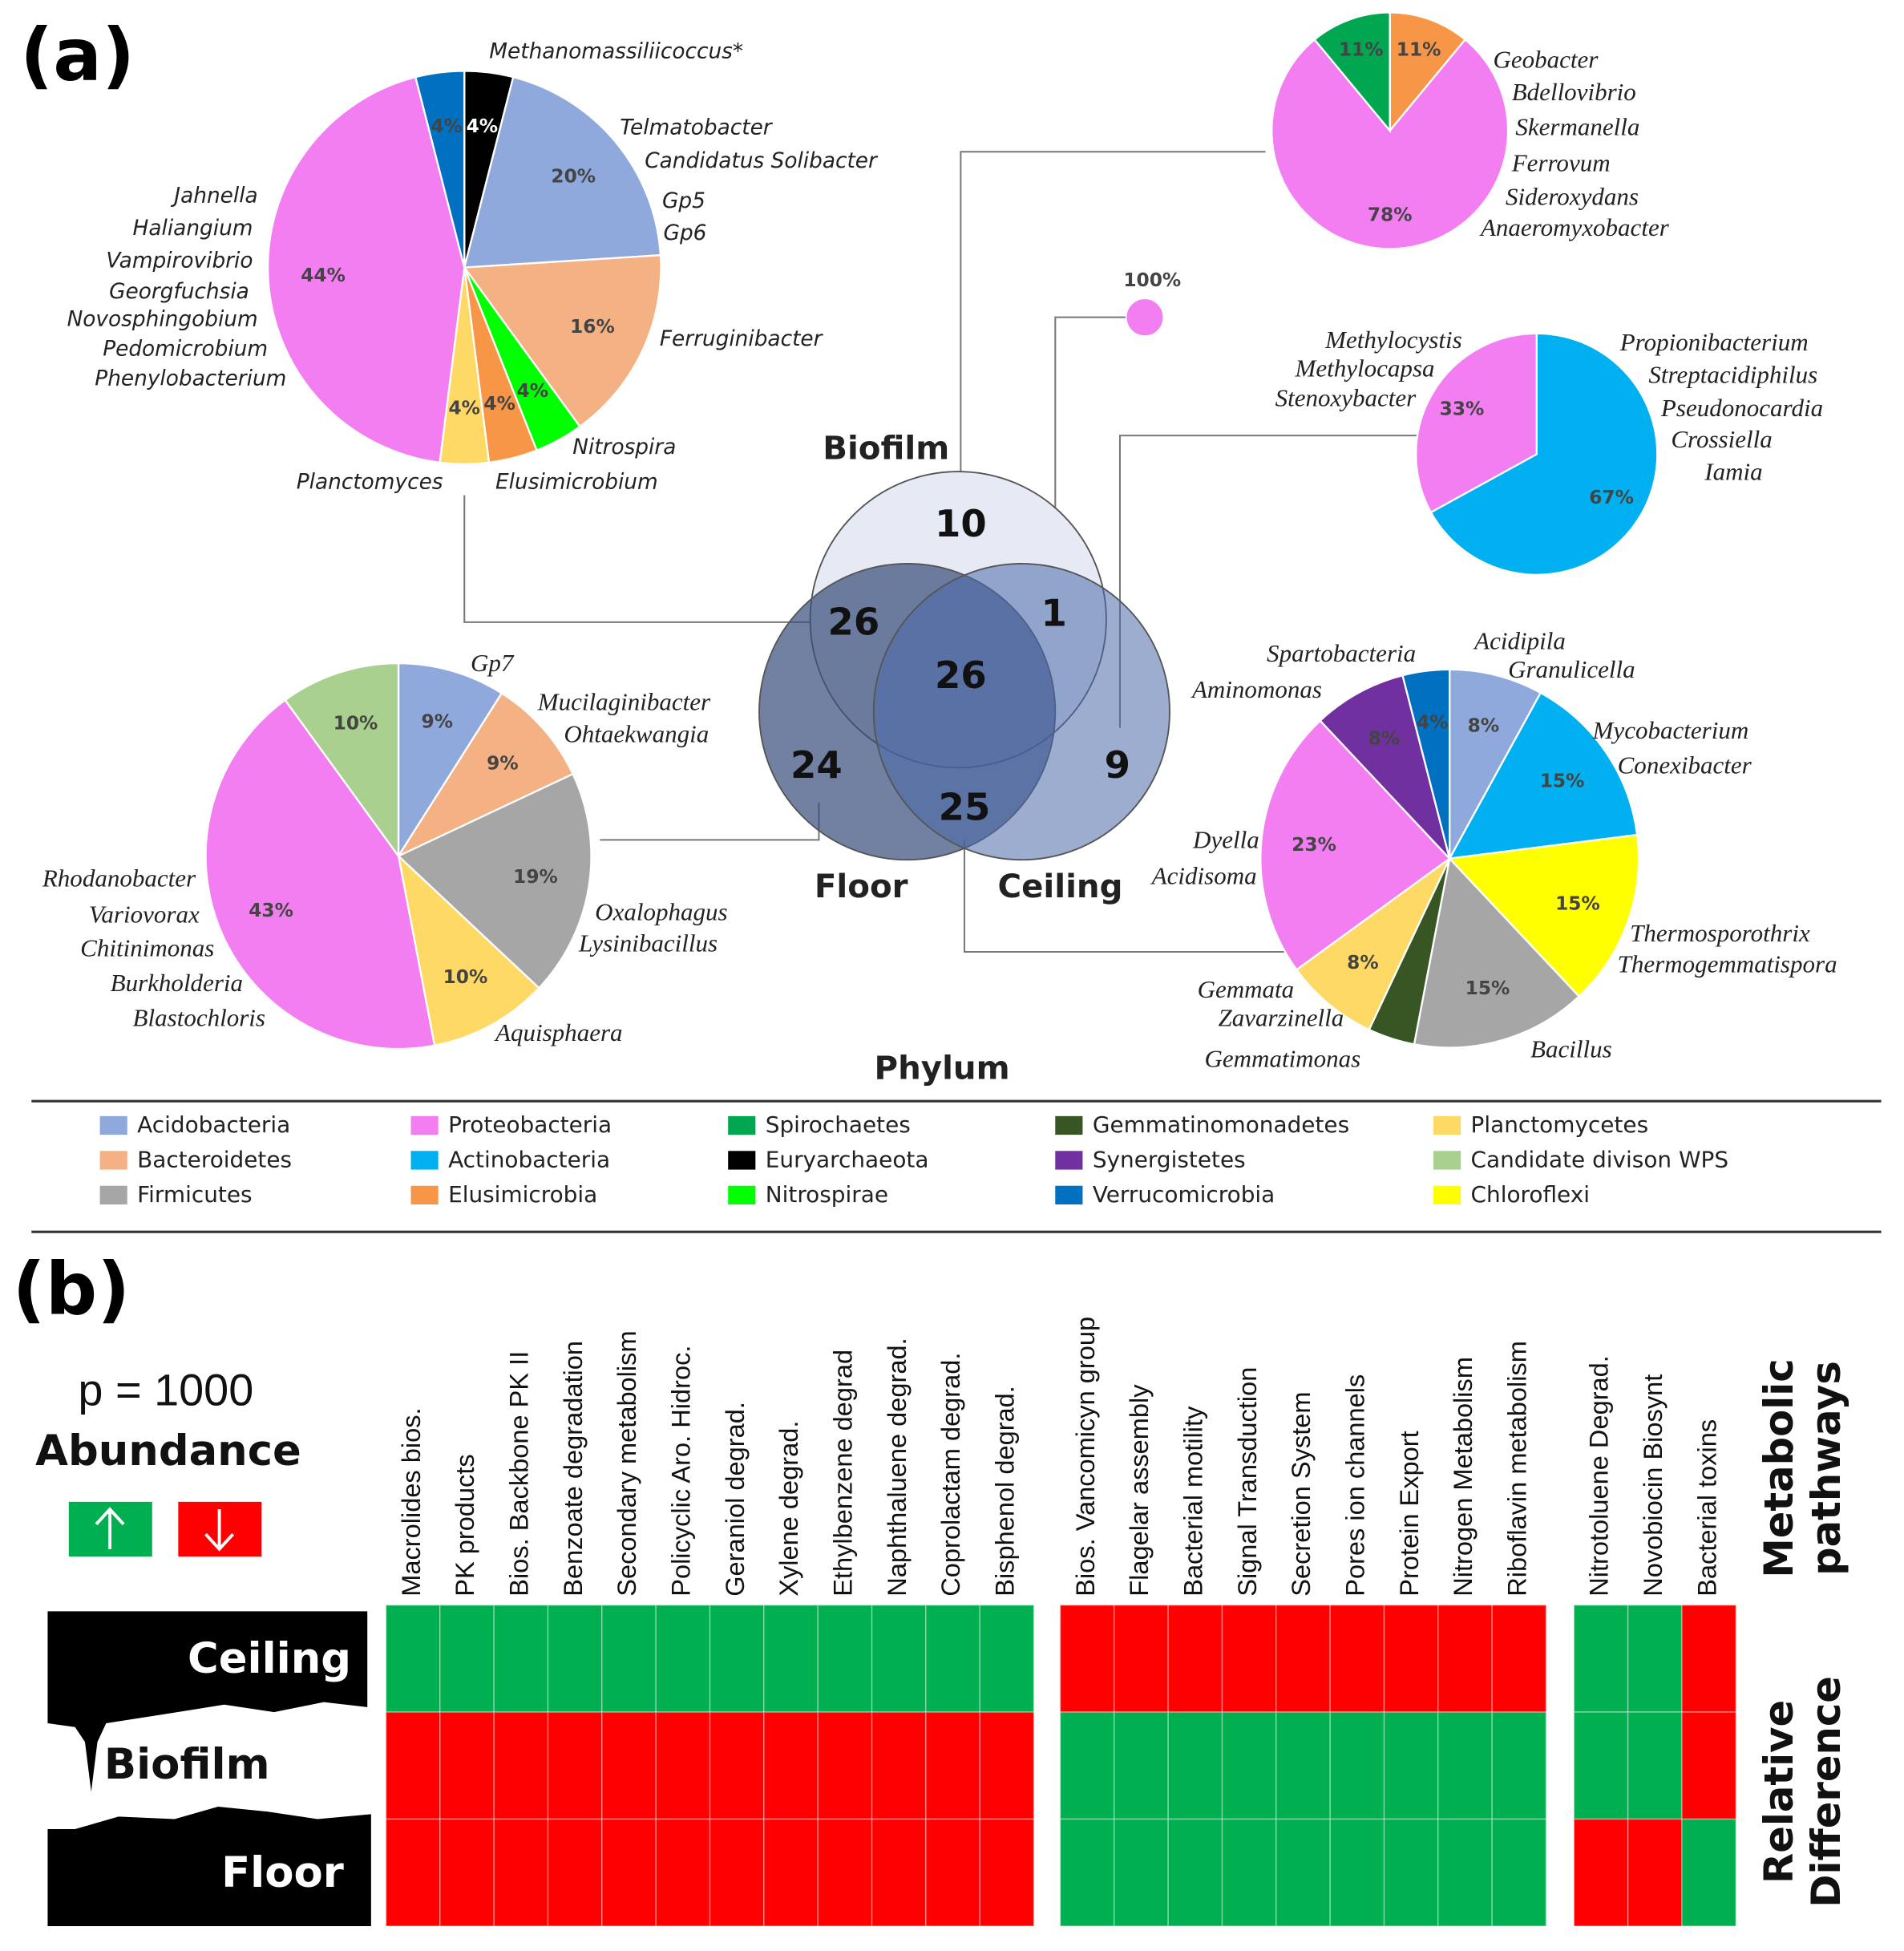 Image resolution: width=1904 pixels, height=1951 pixels. I want to click on genus-label: Spartobacteria, so click(1341, 653).